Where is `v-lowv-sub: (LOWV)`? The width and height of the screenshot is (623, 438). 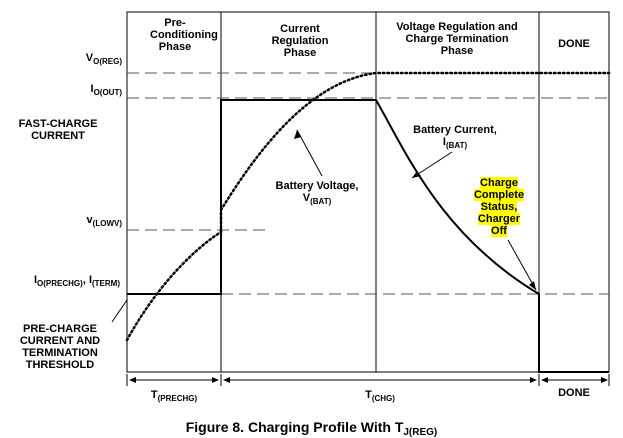
v-lowv-sub: (LOWV) is located at coordinates (107, 223).